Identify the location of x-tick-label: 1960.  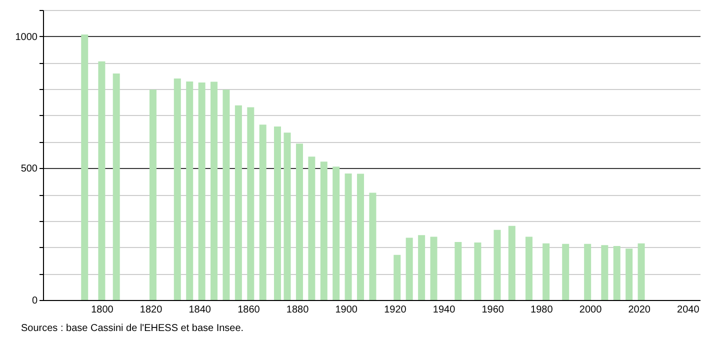
(493, 310).